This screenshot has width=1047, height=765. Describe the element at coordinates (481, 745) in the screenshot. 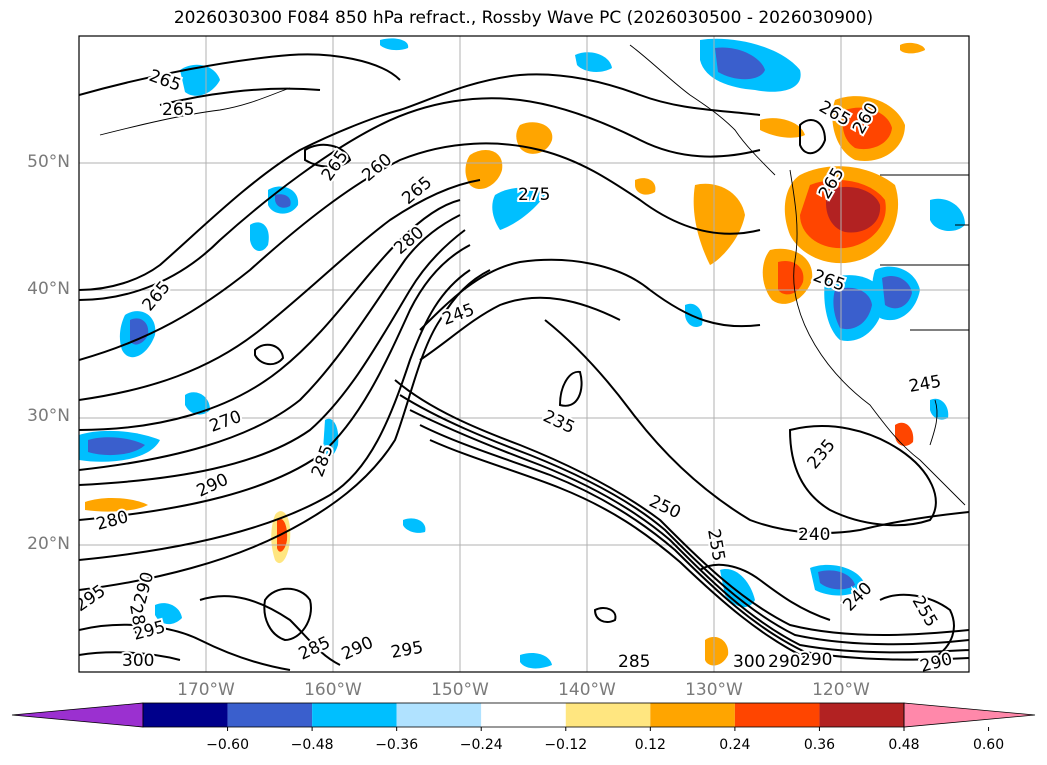

I see `colorbar-tick-label: −0.24` at that location.